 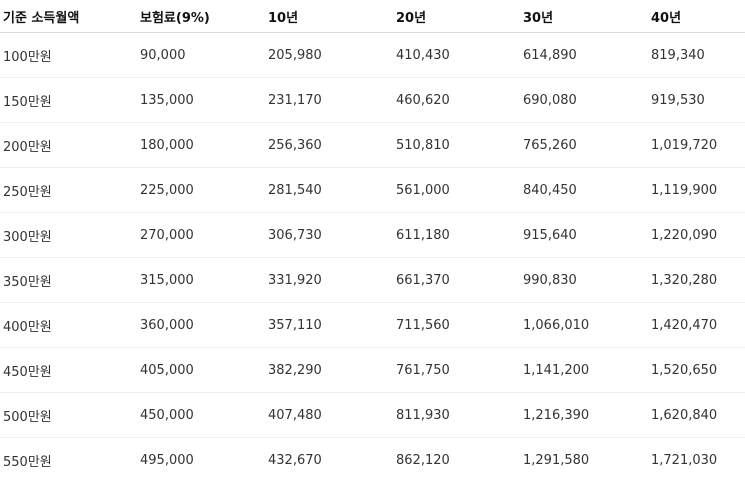 I want to click on cell-30-years: 840,450, so click(x=584, y=190).